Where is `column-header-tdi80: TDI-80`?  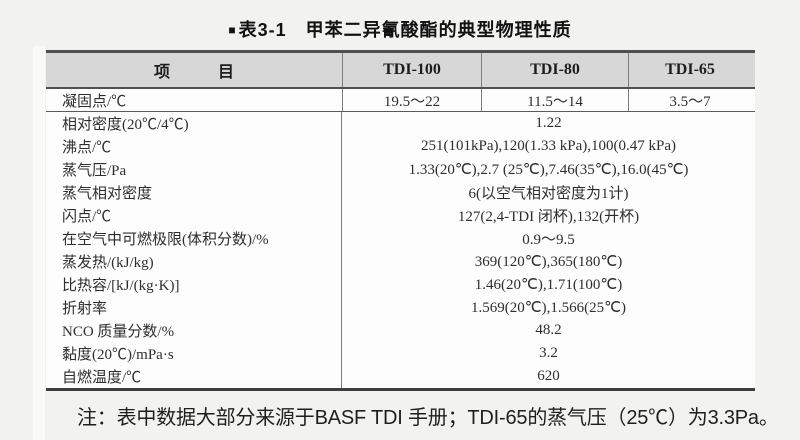 column-header-tdi80: TDI-80 is located at coordinates (554, 70).